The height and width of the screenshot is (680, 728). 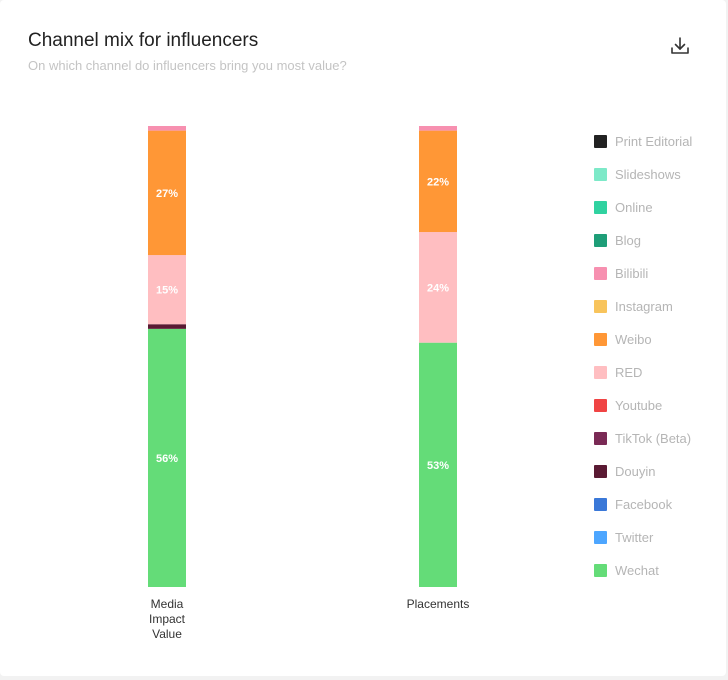 What do you see at coordinates (637, 570) in the screenshot?
I see `legend-label: Wechat` at bounding box center [637, 570].